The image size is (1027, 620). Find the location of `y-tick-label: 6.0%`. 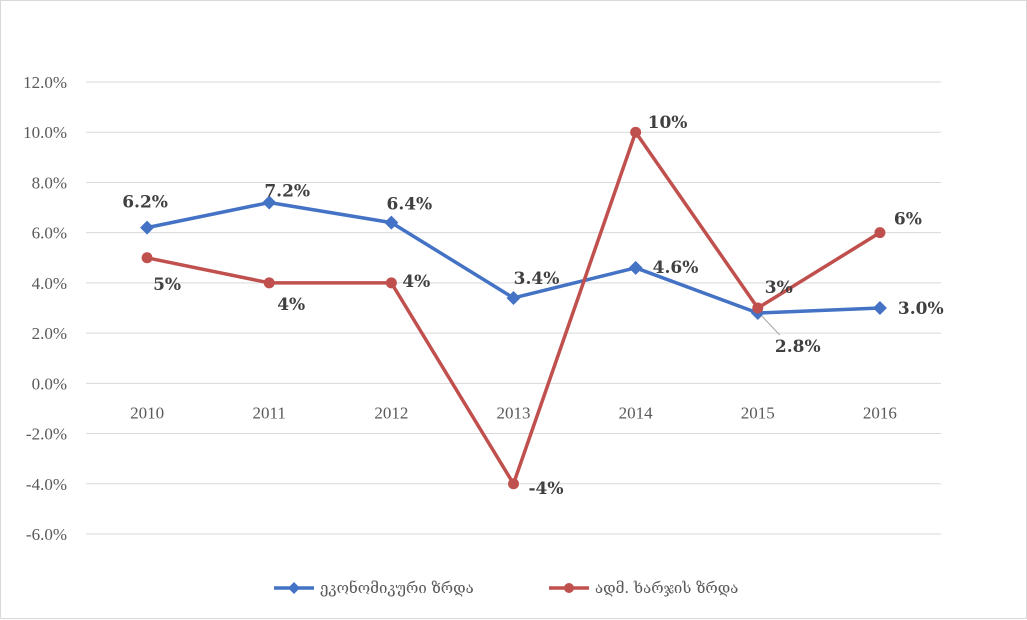

y-tick-label: 6.0% is located at coordinates (49, 233).